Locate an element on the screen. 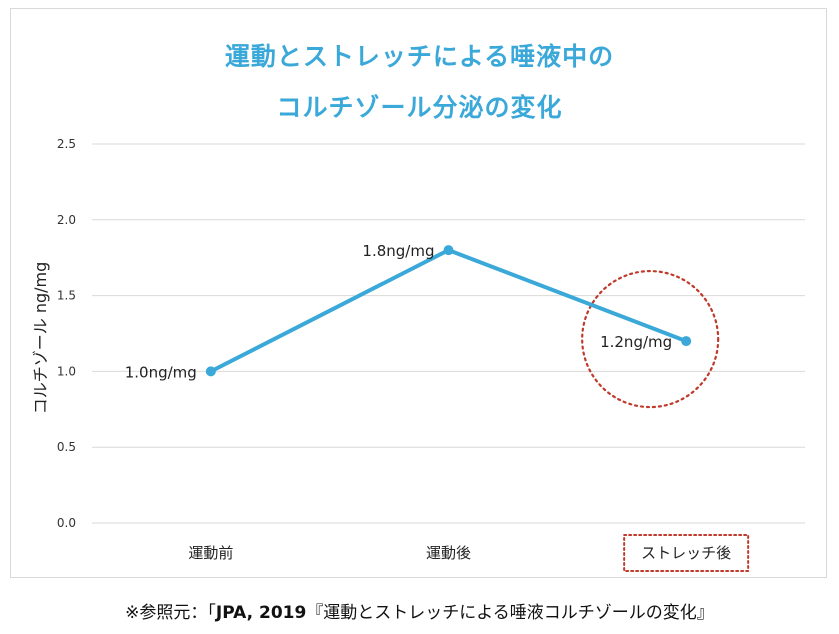  source-bold: JPA, 2019 is located at coordinates (261, 613).